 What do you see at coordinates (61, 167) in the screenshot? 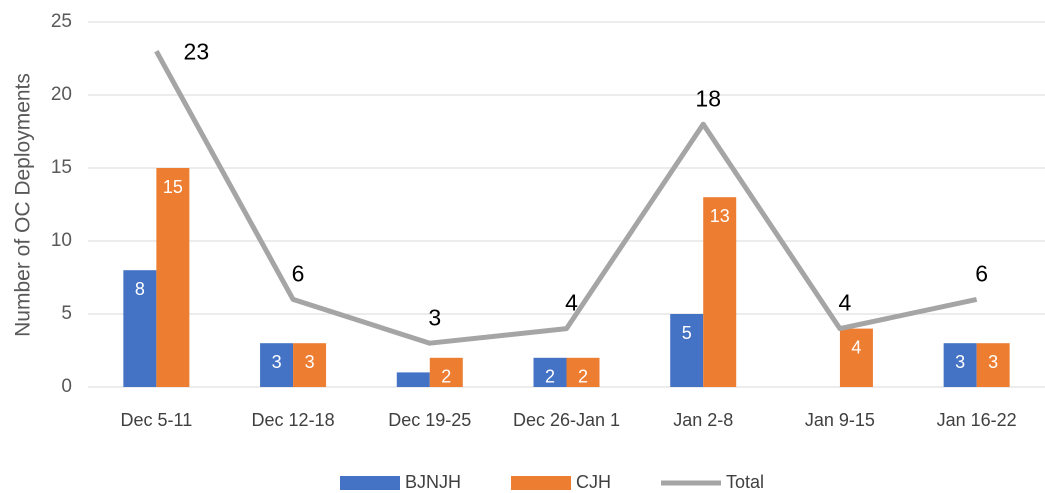
I see `y-tick-label: 15` at bounding box center [61, 167].